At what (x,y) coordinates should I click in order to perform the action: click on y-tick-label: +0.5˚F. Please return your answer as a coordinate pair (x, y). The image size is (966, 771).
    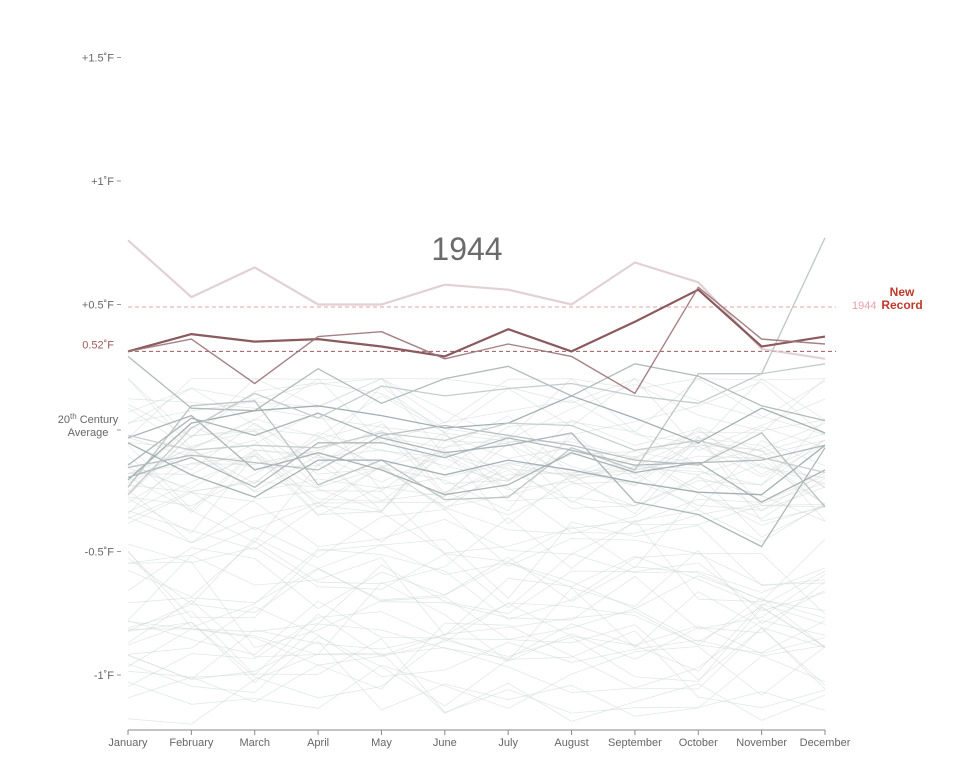
    Looking at the image, I should click on (98, 306).